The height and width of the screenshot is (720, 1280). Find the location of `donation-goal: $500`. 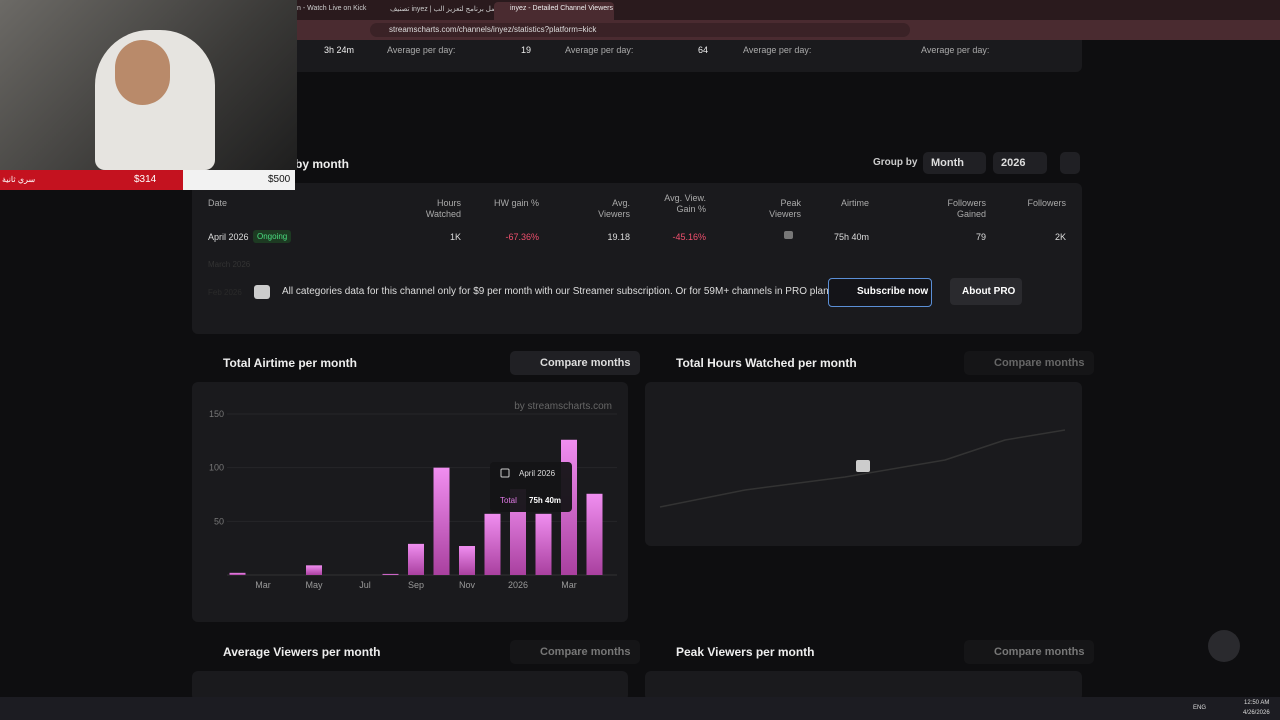

donation-goal: $500 is located at coordinates (279, 179).